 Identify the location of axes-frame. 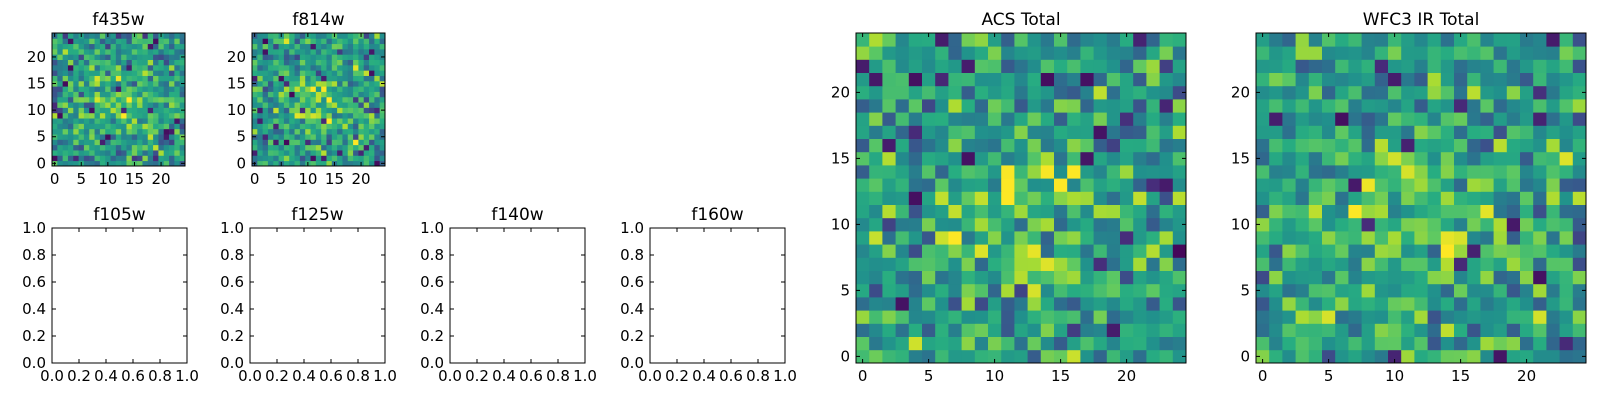
(317, 295).